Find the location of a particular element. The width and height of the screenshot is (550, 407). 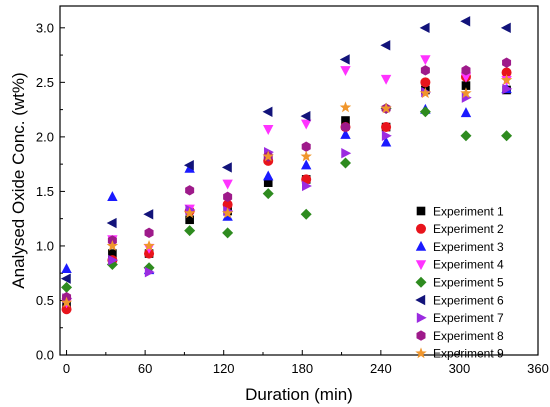

y-tick-label: 0.5 is located at coordinates (45, 300).